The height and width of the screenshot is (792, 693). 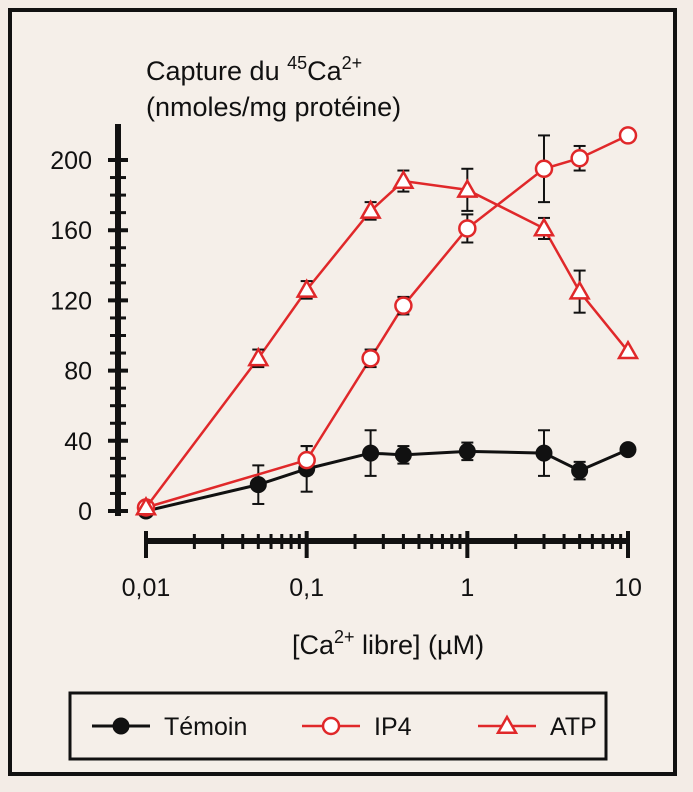 I want to click on legend-item-ip4: IP4, so click(x=357, y=727).